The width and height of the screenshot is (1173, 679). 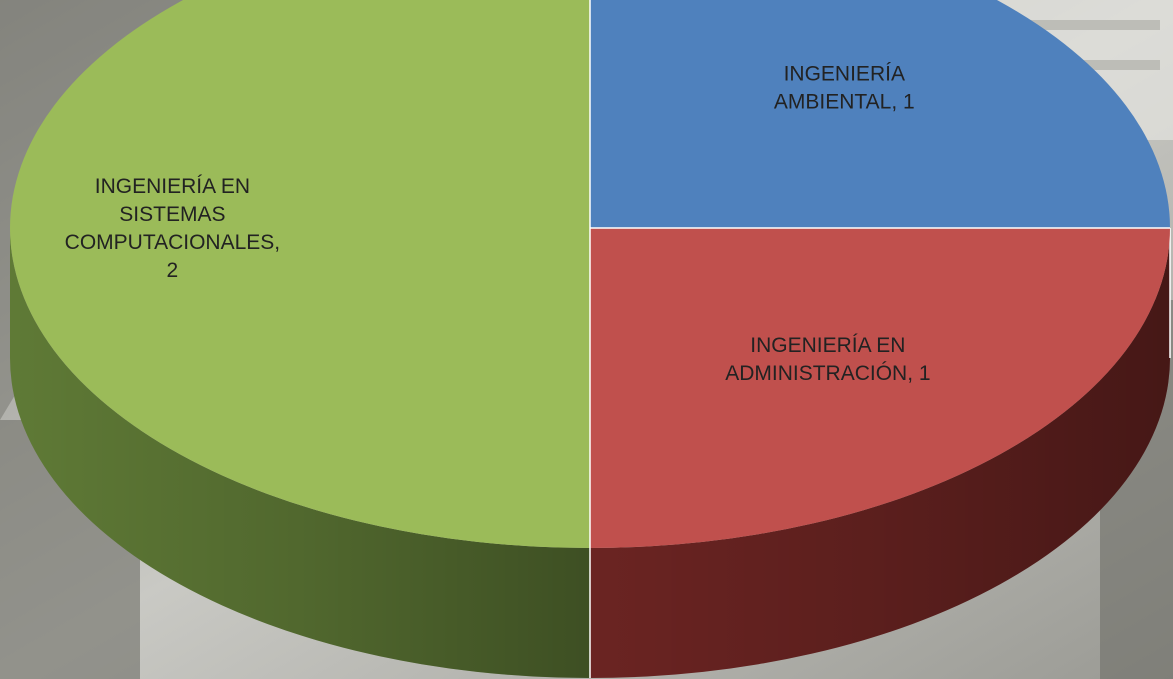 What do you see at coordinates (844, 102) in the screenshot?
I see `data-label-line: AMBIENTAL, 1` at bounding box center [844, 102].